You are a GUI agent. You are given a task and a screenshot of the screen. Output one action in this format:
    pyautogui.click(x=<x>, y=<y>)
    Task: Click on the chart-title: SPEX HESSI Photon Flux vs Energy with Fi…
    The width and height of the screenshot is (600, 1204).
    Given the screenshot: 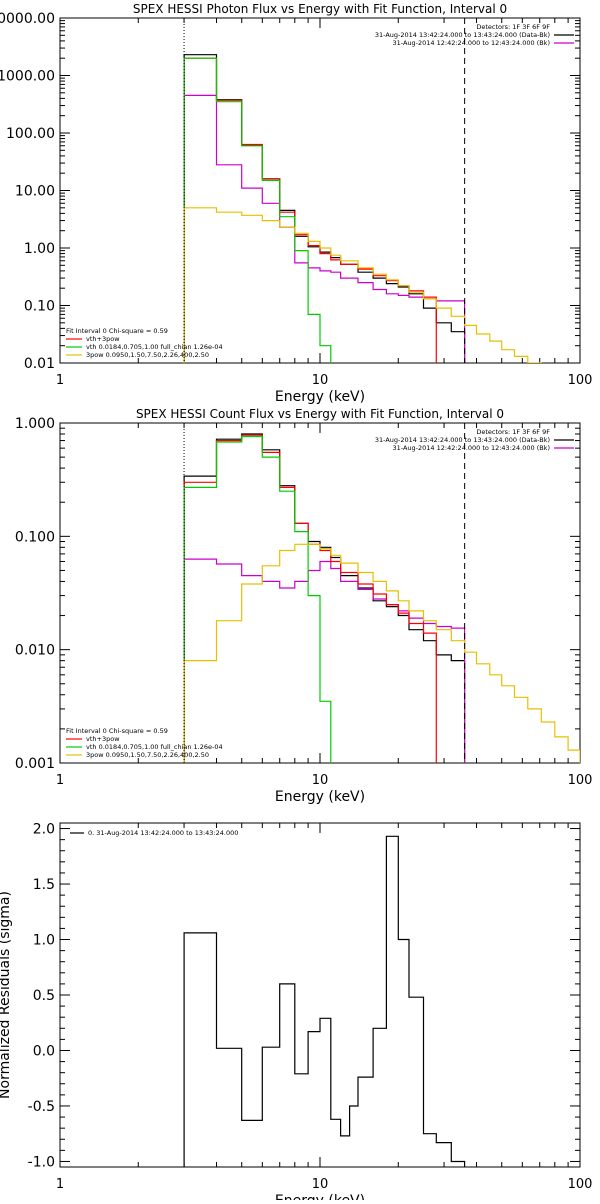 What is the action you would take?
    pyautogui.click(x=320, y=9)
    